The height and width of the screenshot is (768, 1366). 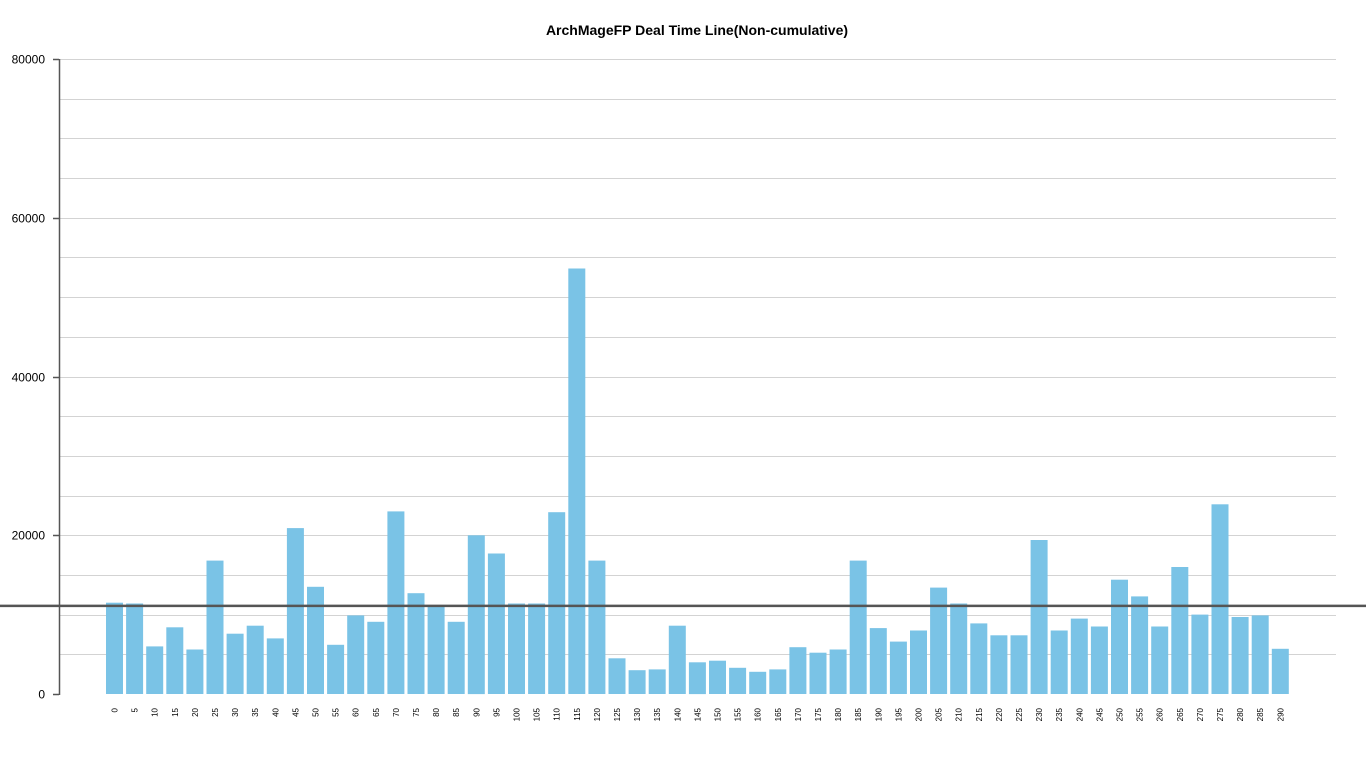 What do you see at coordinates (778, 714) in the screenshot?
I see `x-tick-label: 165` at bounding box center [778, 714].